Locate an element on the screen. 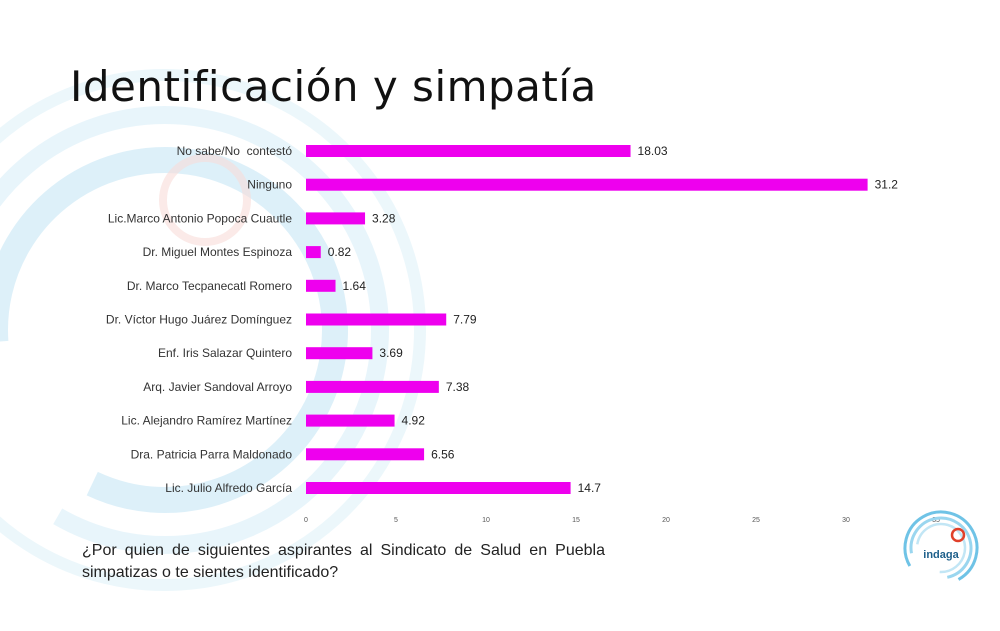  value-label: 0.82 is located at coordinates (340, 252).